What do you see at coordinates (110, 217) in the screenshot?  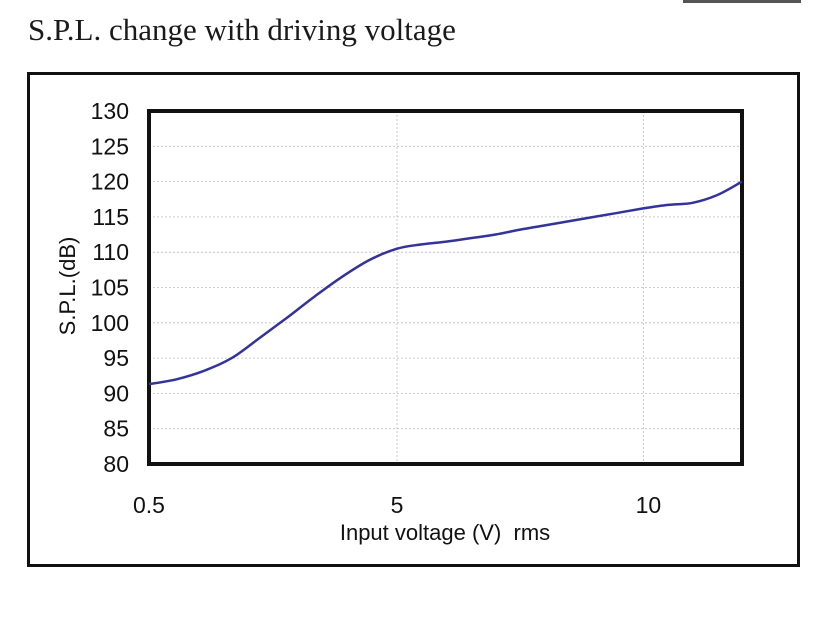 I see `y-tick-label: 115` at bounding box center [110, 217].